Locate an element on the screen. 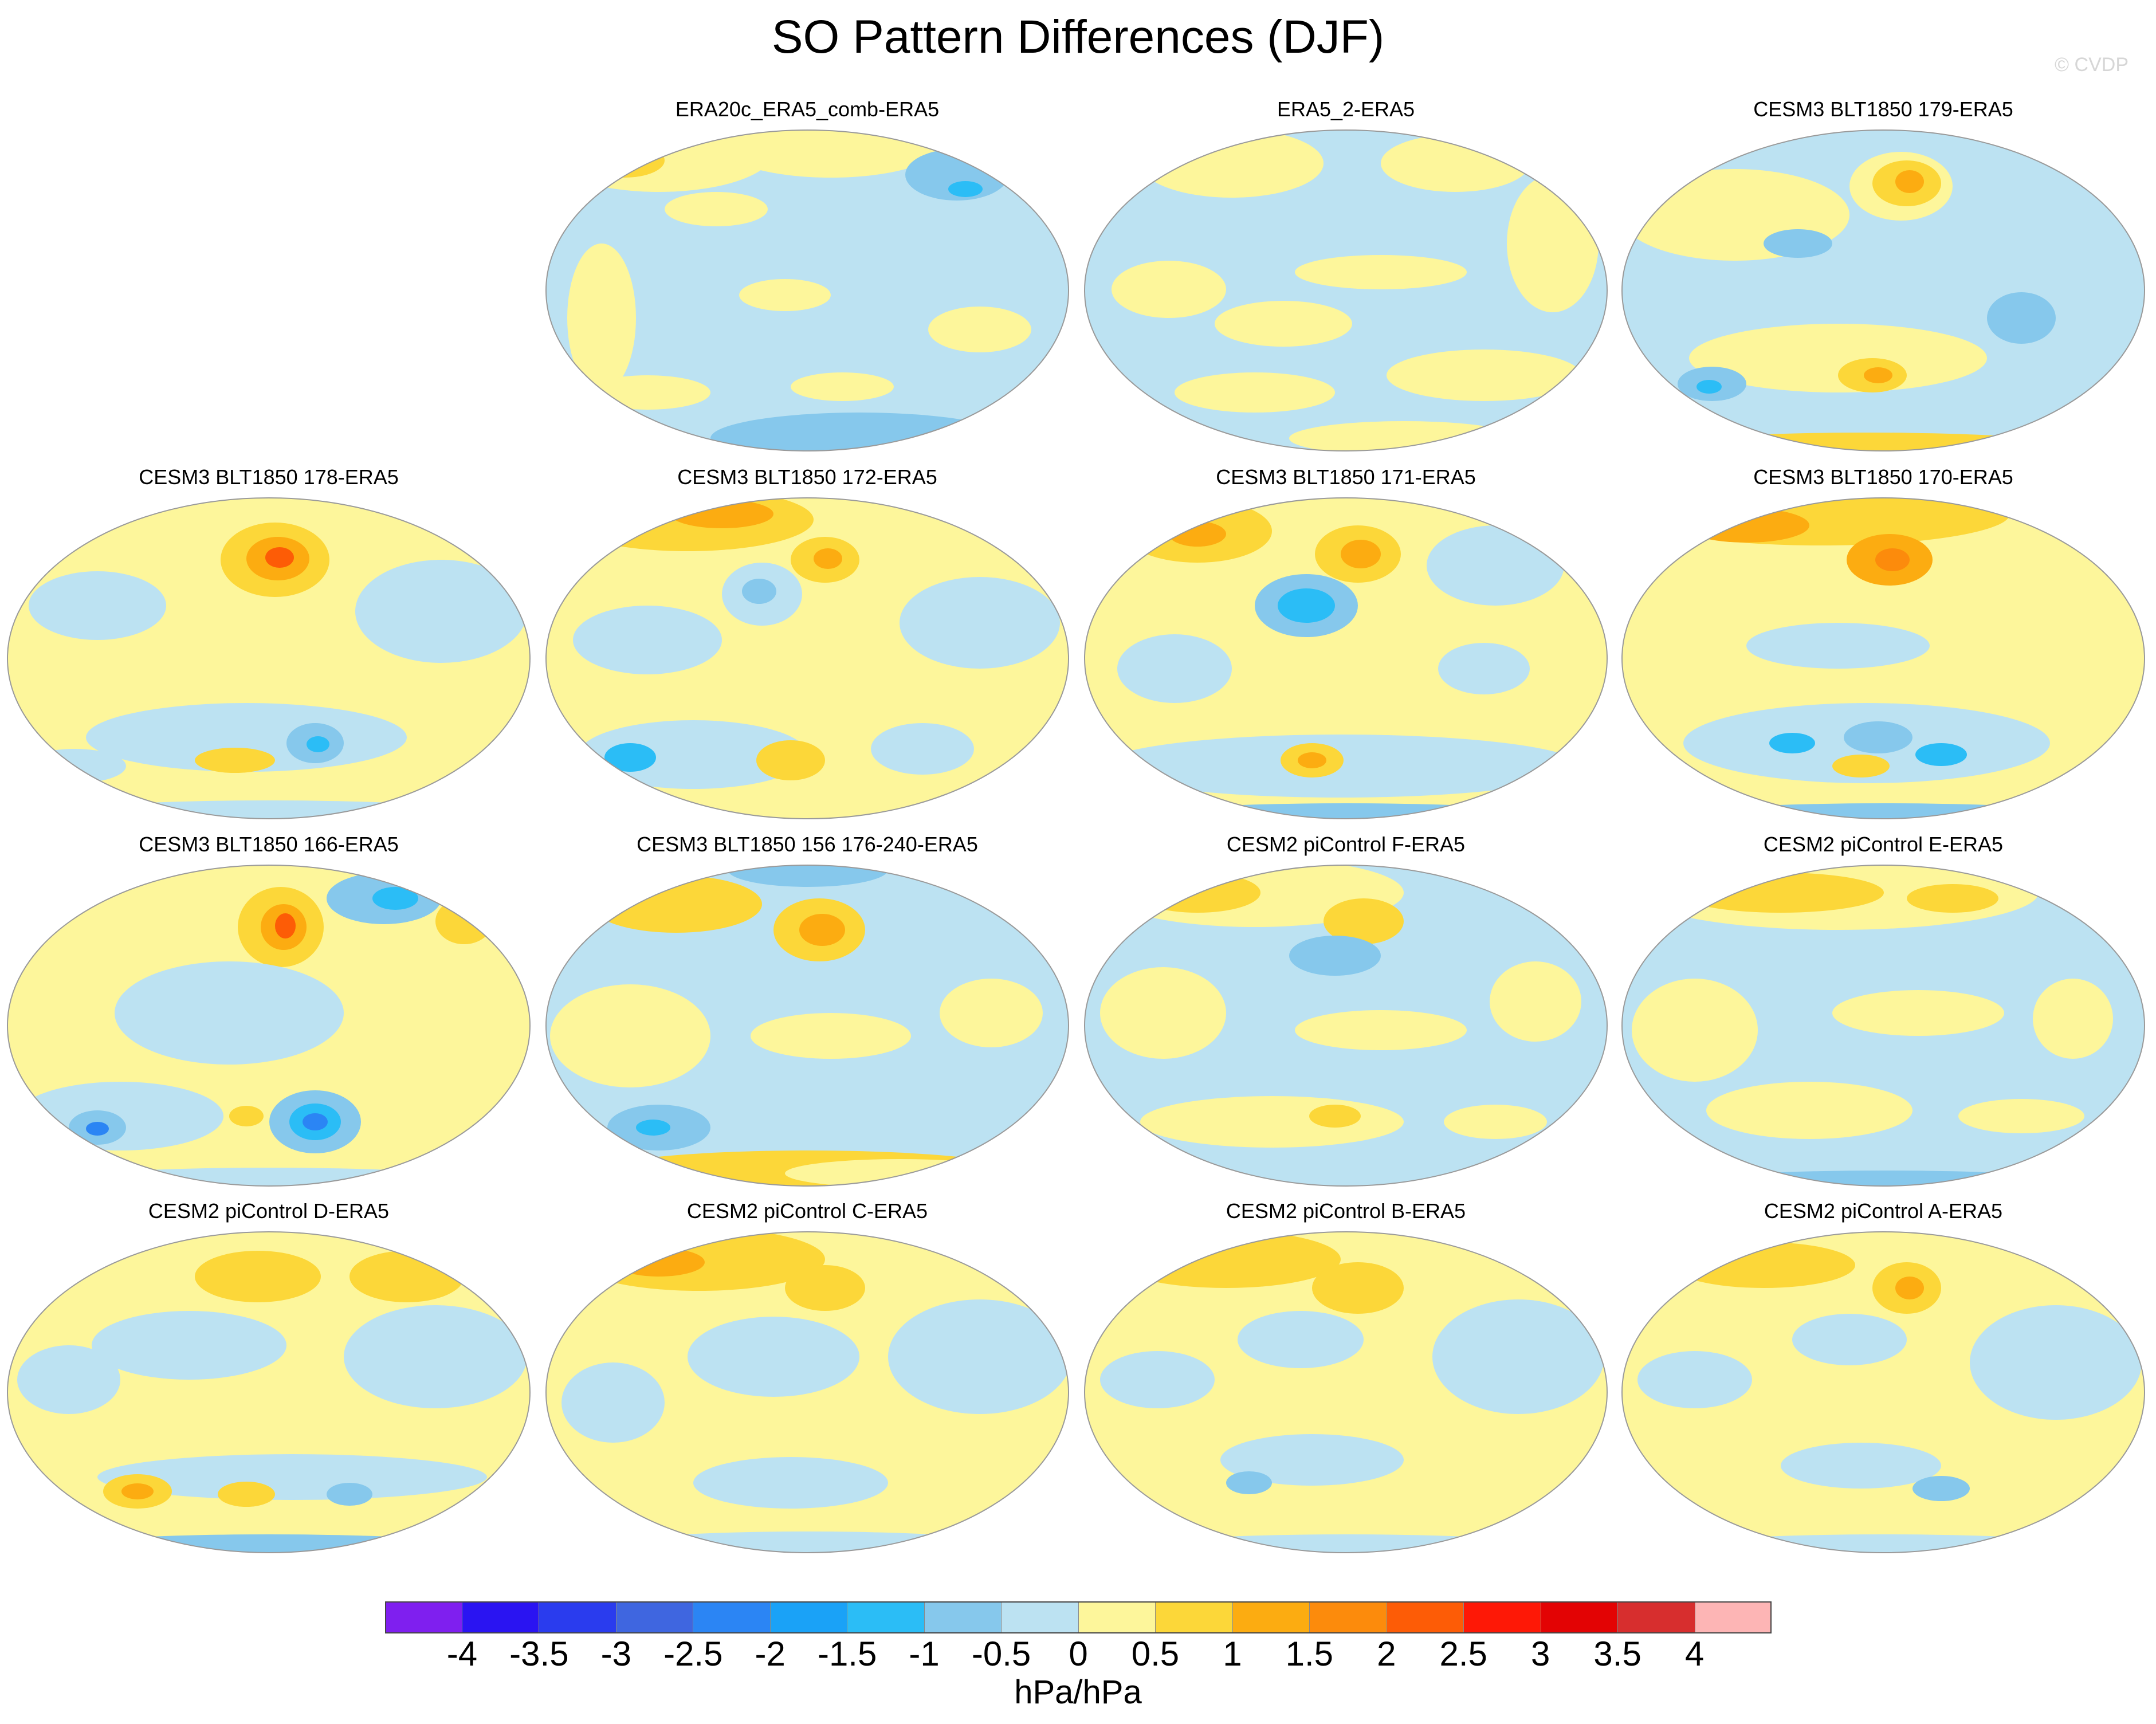 The image size is (2156, 1724). map-panel: CESM3 BLT1850 170-ERA5 is located at coordinates (1883, 648).